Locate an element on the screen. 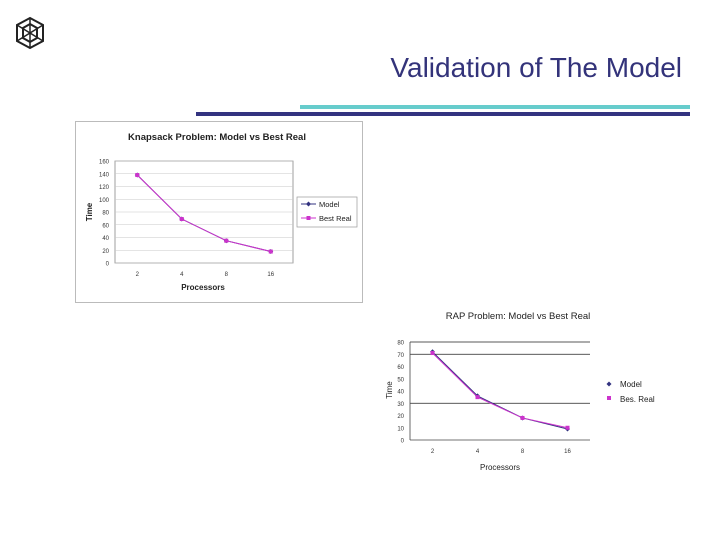 This screenshot has height=540, width=720. knapsack-legend-box is located at coordinates (327, 212).